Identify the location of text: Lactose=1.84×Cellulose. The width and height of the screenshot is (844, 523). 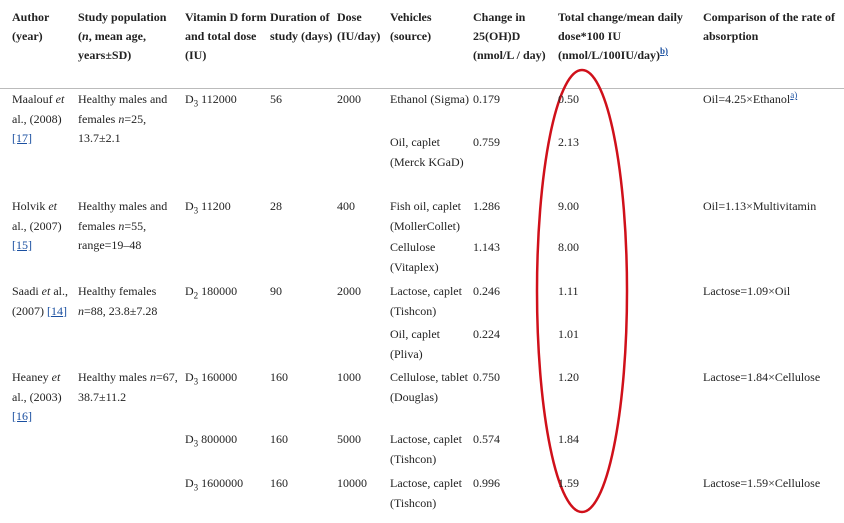
(762, 377).